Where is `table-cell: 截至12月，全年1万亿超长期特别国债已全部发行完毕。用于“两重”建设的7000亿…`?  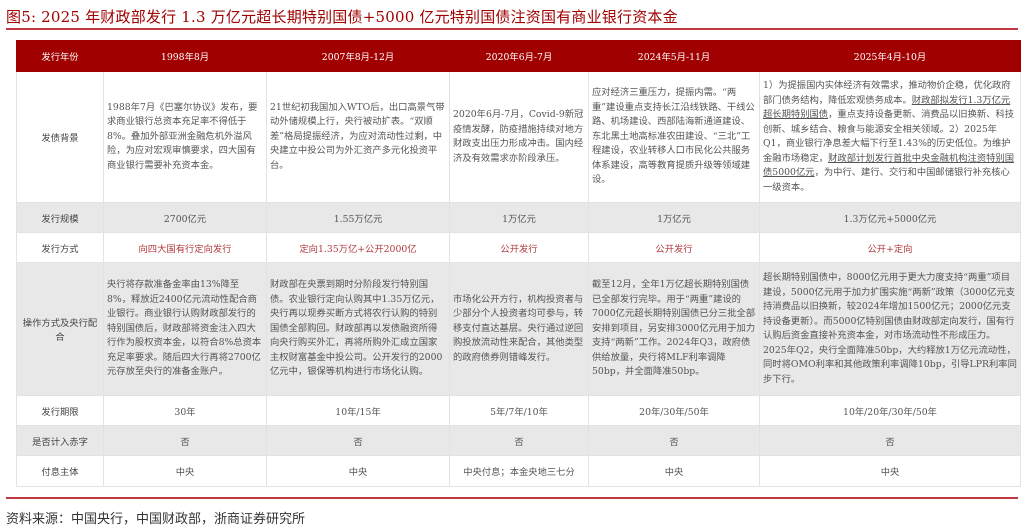
table-cell: 截至12月，全年1万亿超长期特别国债已全部发行完毕。用于“两重”建设的7000亿… is located at coordinates (674, 329).